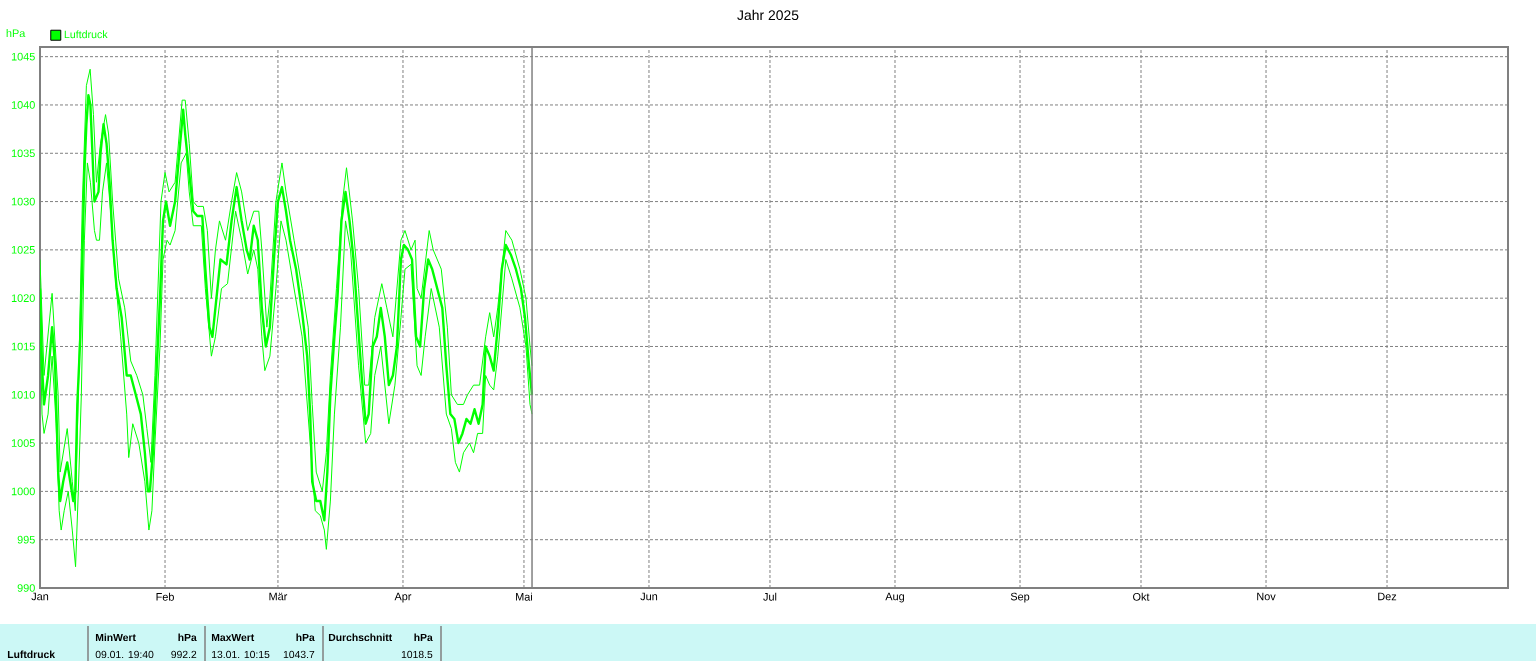 The image size is (1536, 661). I want to click on chart-title: Jahr 2025, so click(768, 15).